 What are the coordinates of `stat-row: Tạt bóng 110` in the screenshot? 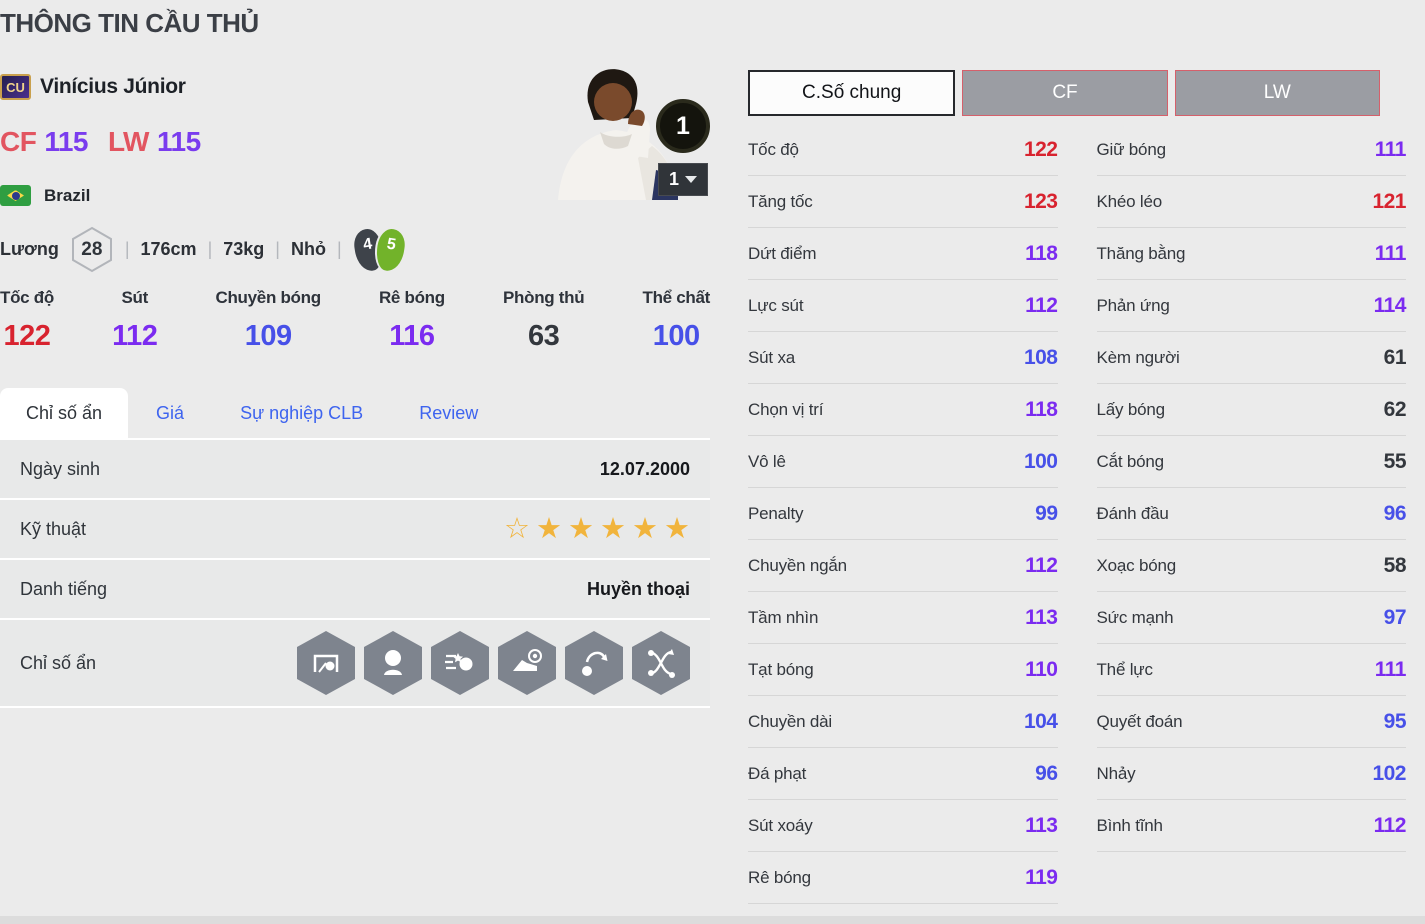 It's located at (903, 670).